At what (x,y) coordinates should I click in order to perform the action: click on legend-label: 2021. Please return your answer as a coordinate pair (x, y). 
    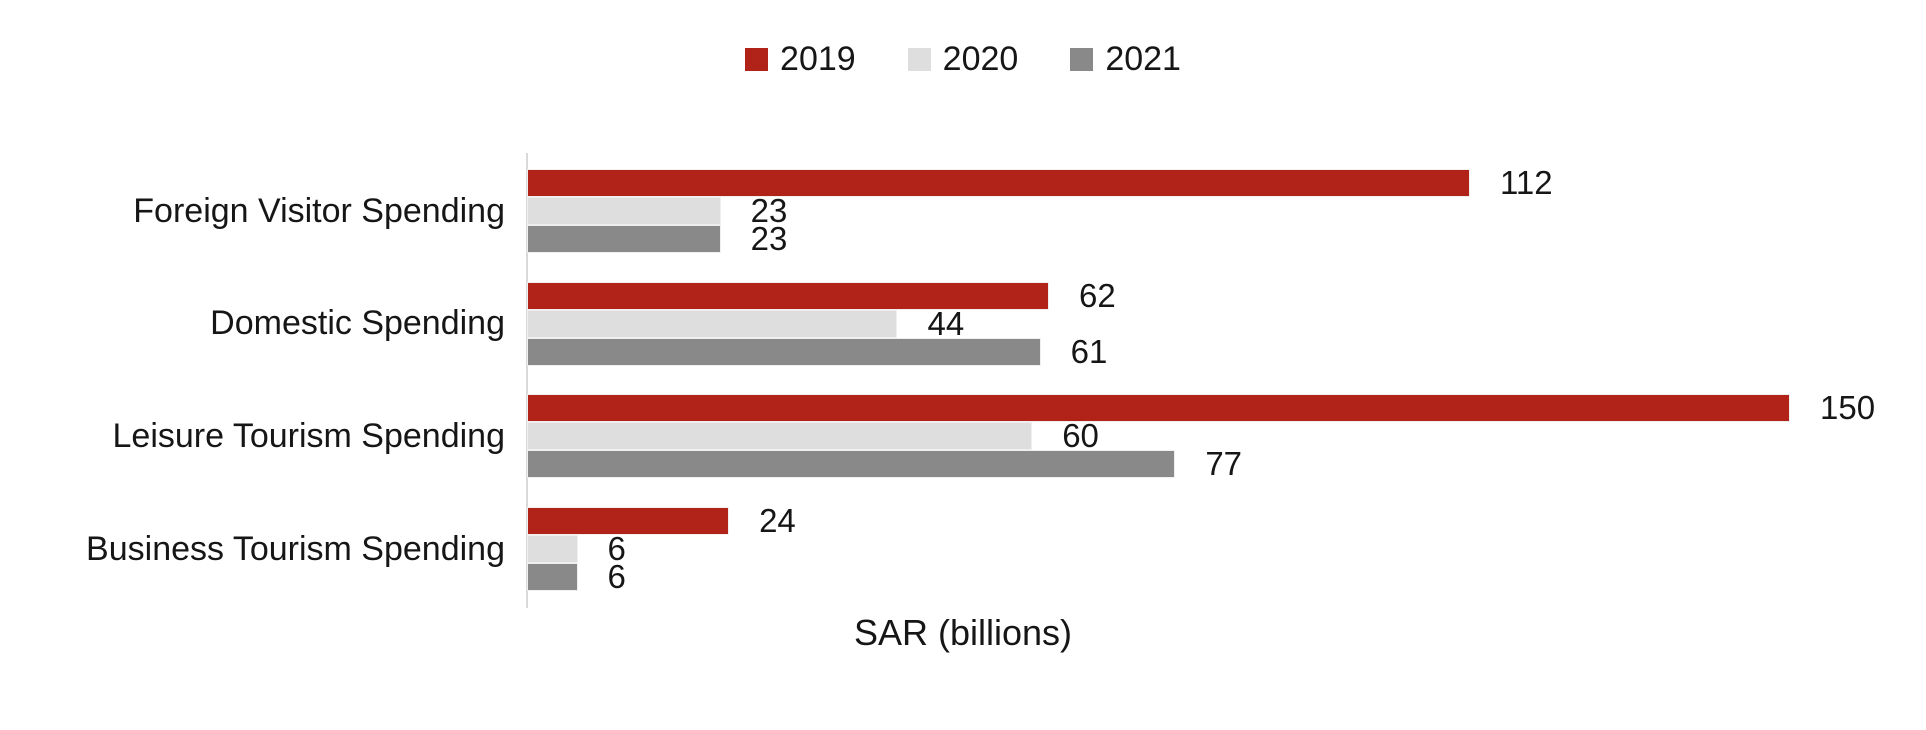
    Looking at the image, I should click on (1143, 59).